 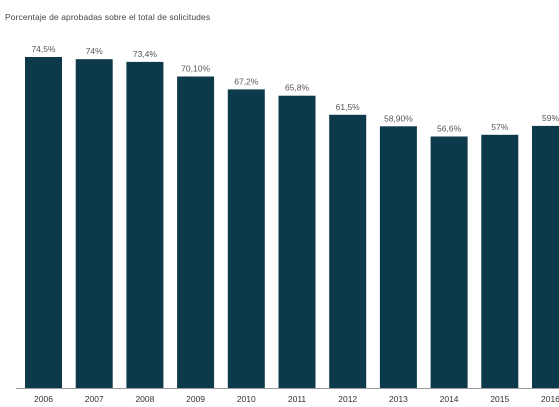 What do you see at coordinates (348, 107) in the screenshot?
I see `data-label-2012: 61,5%` at bounding box center [348, 107].